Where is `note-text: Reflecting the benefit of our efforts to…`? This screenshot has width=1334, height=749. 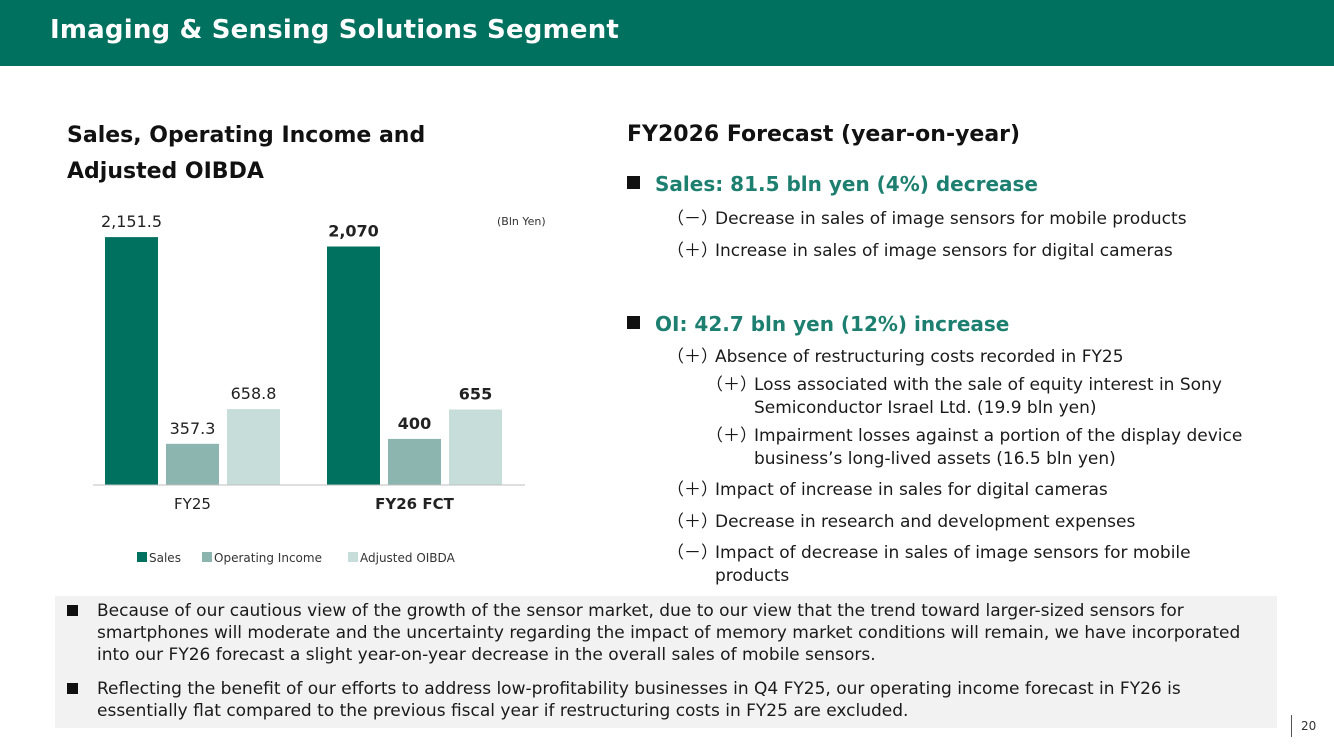 note-text: Reflecting the benefit of our efforts to… is located at coordinates (639, 700).